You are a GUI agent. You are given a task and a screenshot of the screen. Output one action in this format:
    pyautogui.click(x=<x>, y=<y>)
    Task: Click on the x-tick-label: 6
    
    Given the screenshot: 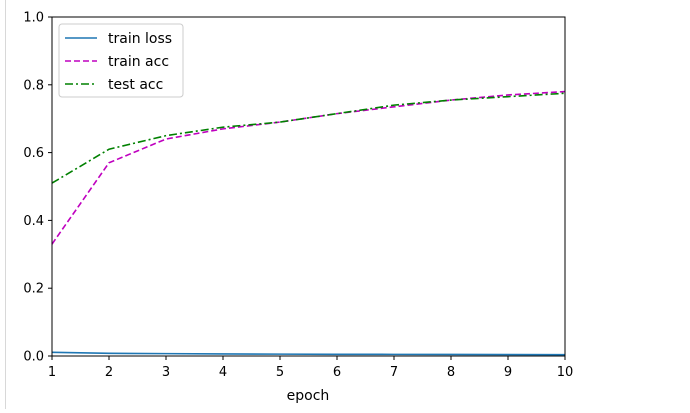 What is the action you would take?
    pyautogui.click(x=337, y=372)
    